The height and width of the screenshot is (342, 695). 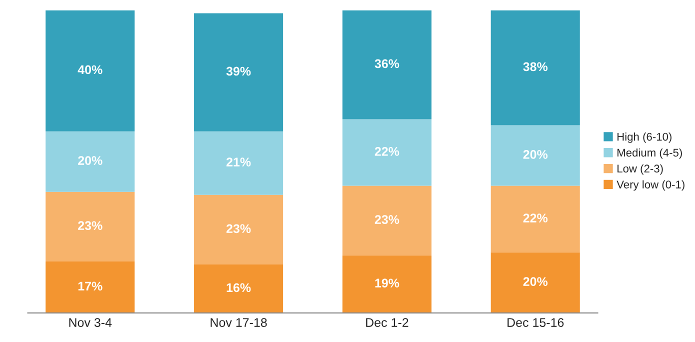 I want to click on data-label: 39%, so click(x=238, y=71).